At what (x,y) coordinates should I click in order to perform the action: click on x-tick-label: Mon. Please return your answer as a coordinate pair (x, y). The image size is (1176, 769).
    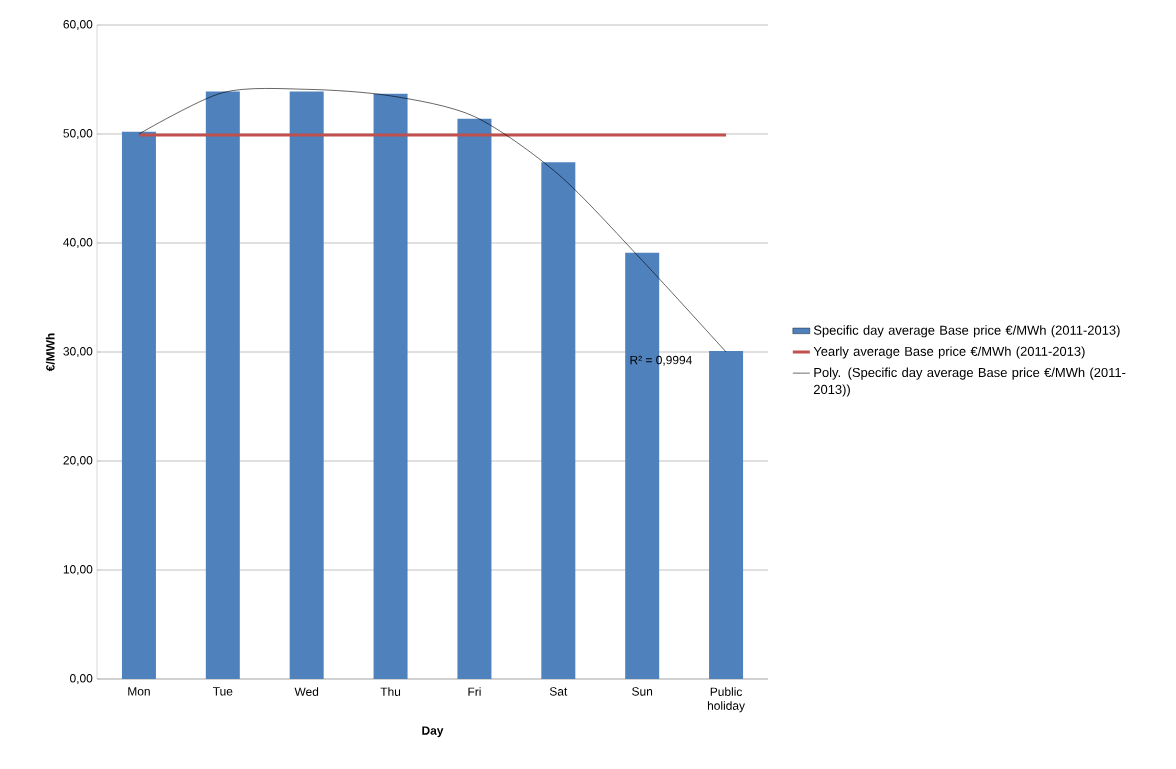
    Looking at the image, I should click on (139, 691).